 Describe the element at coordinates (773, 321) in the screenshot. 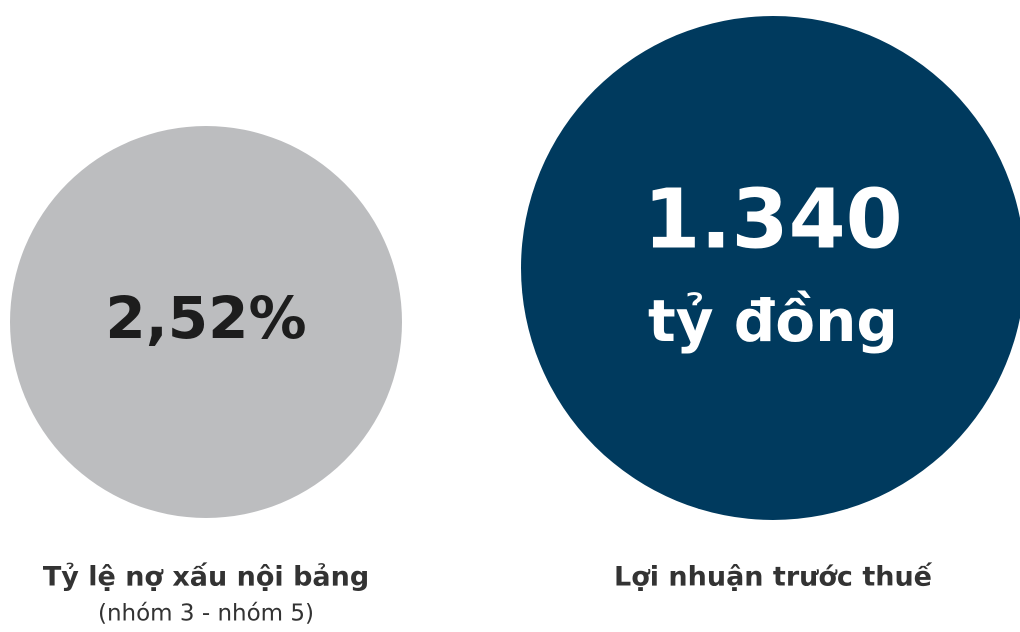

I see `metric-unit: tỷ đồng` at that location.